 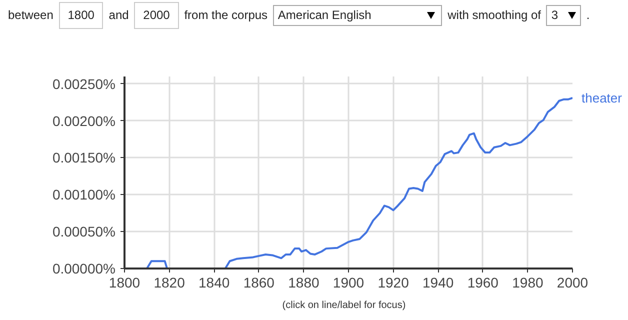 What do you see at coordinates (304, 282) in the screenshot?
I see `x-tick-label: 1880` at bounding box center [304, 282].